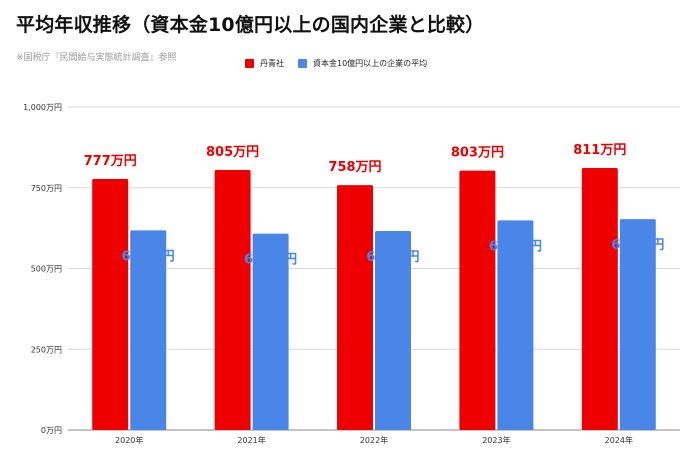  What do you see at coordinates (637, 245) in the screenshot?
I see `data-label: 653万円` at bounding box center [637, 245].